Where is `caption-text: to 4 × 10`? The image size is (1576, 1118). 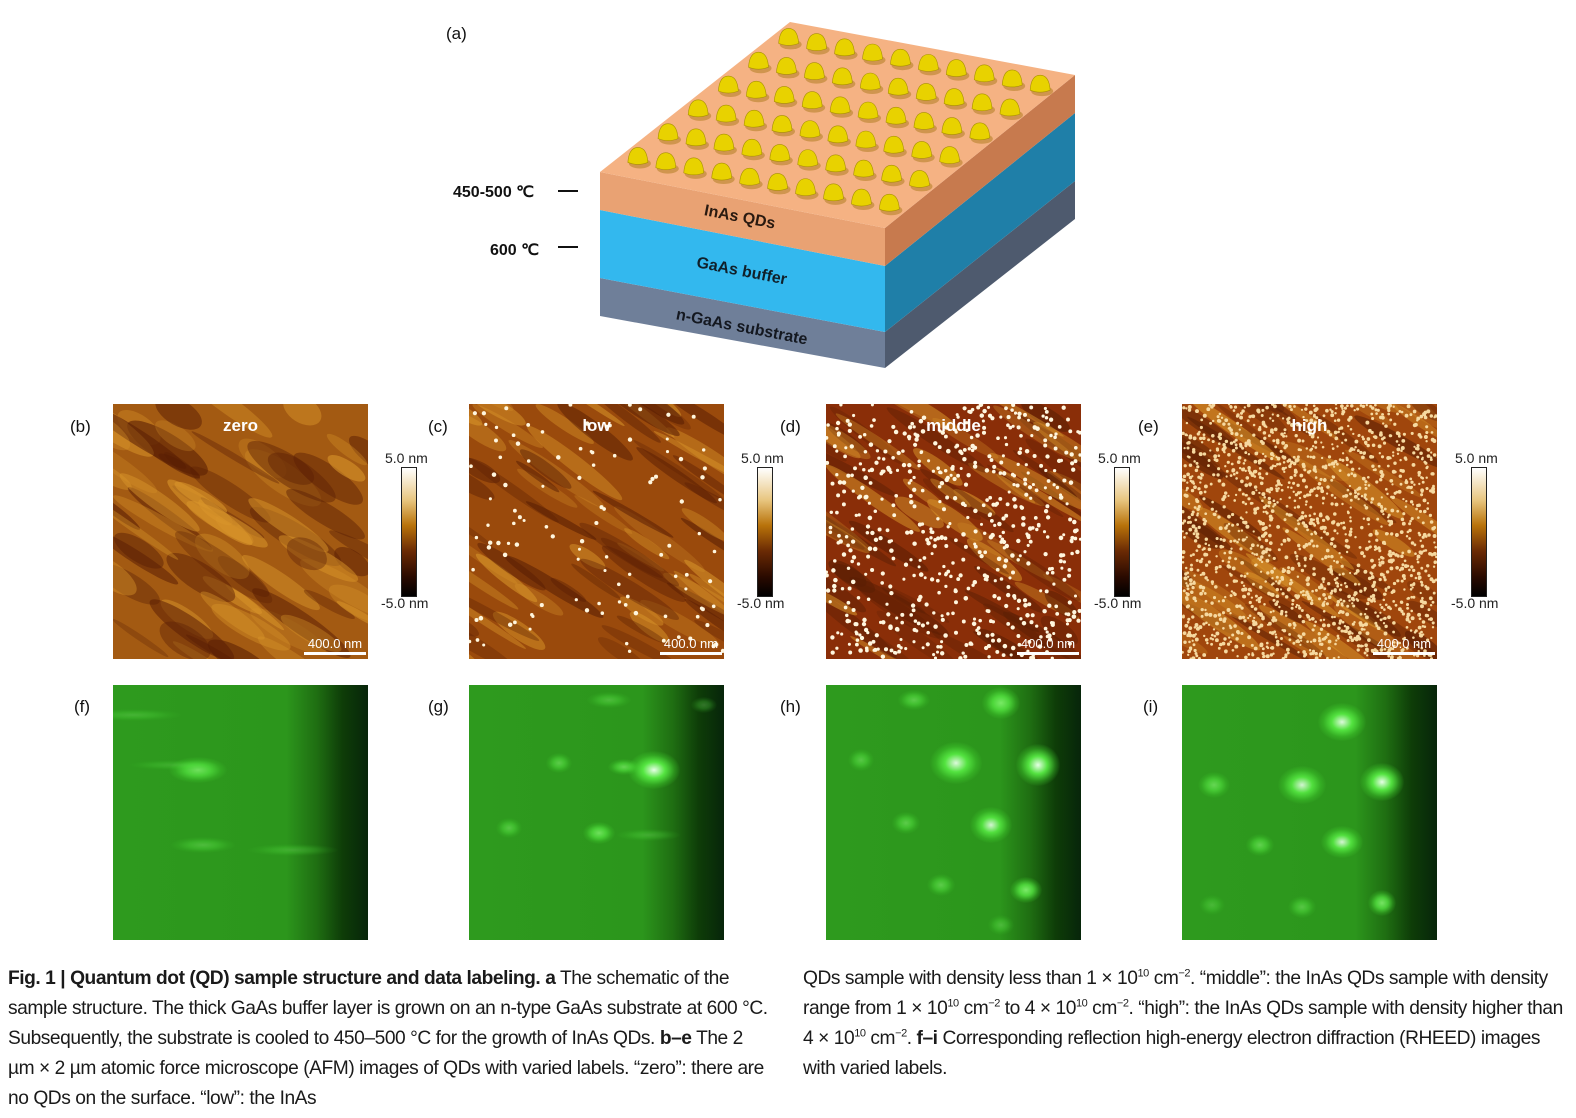
caption-text: to 4 × 10 is located at coordinates (1038, 1008).